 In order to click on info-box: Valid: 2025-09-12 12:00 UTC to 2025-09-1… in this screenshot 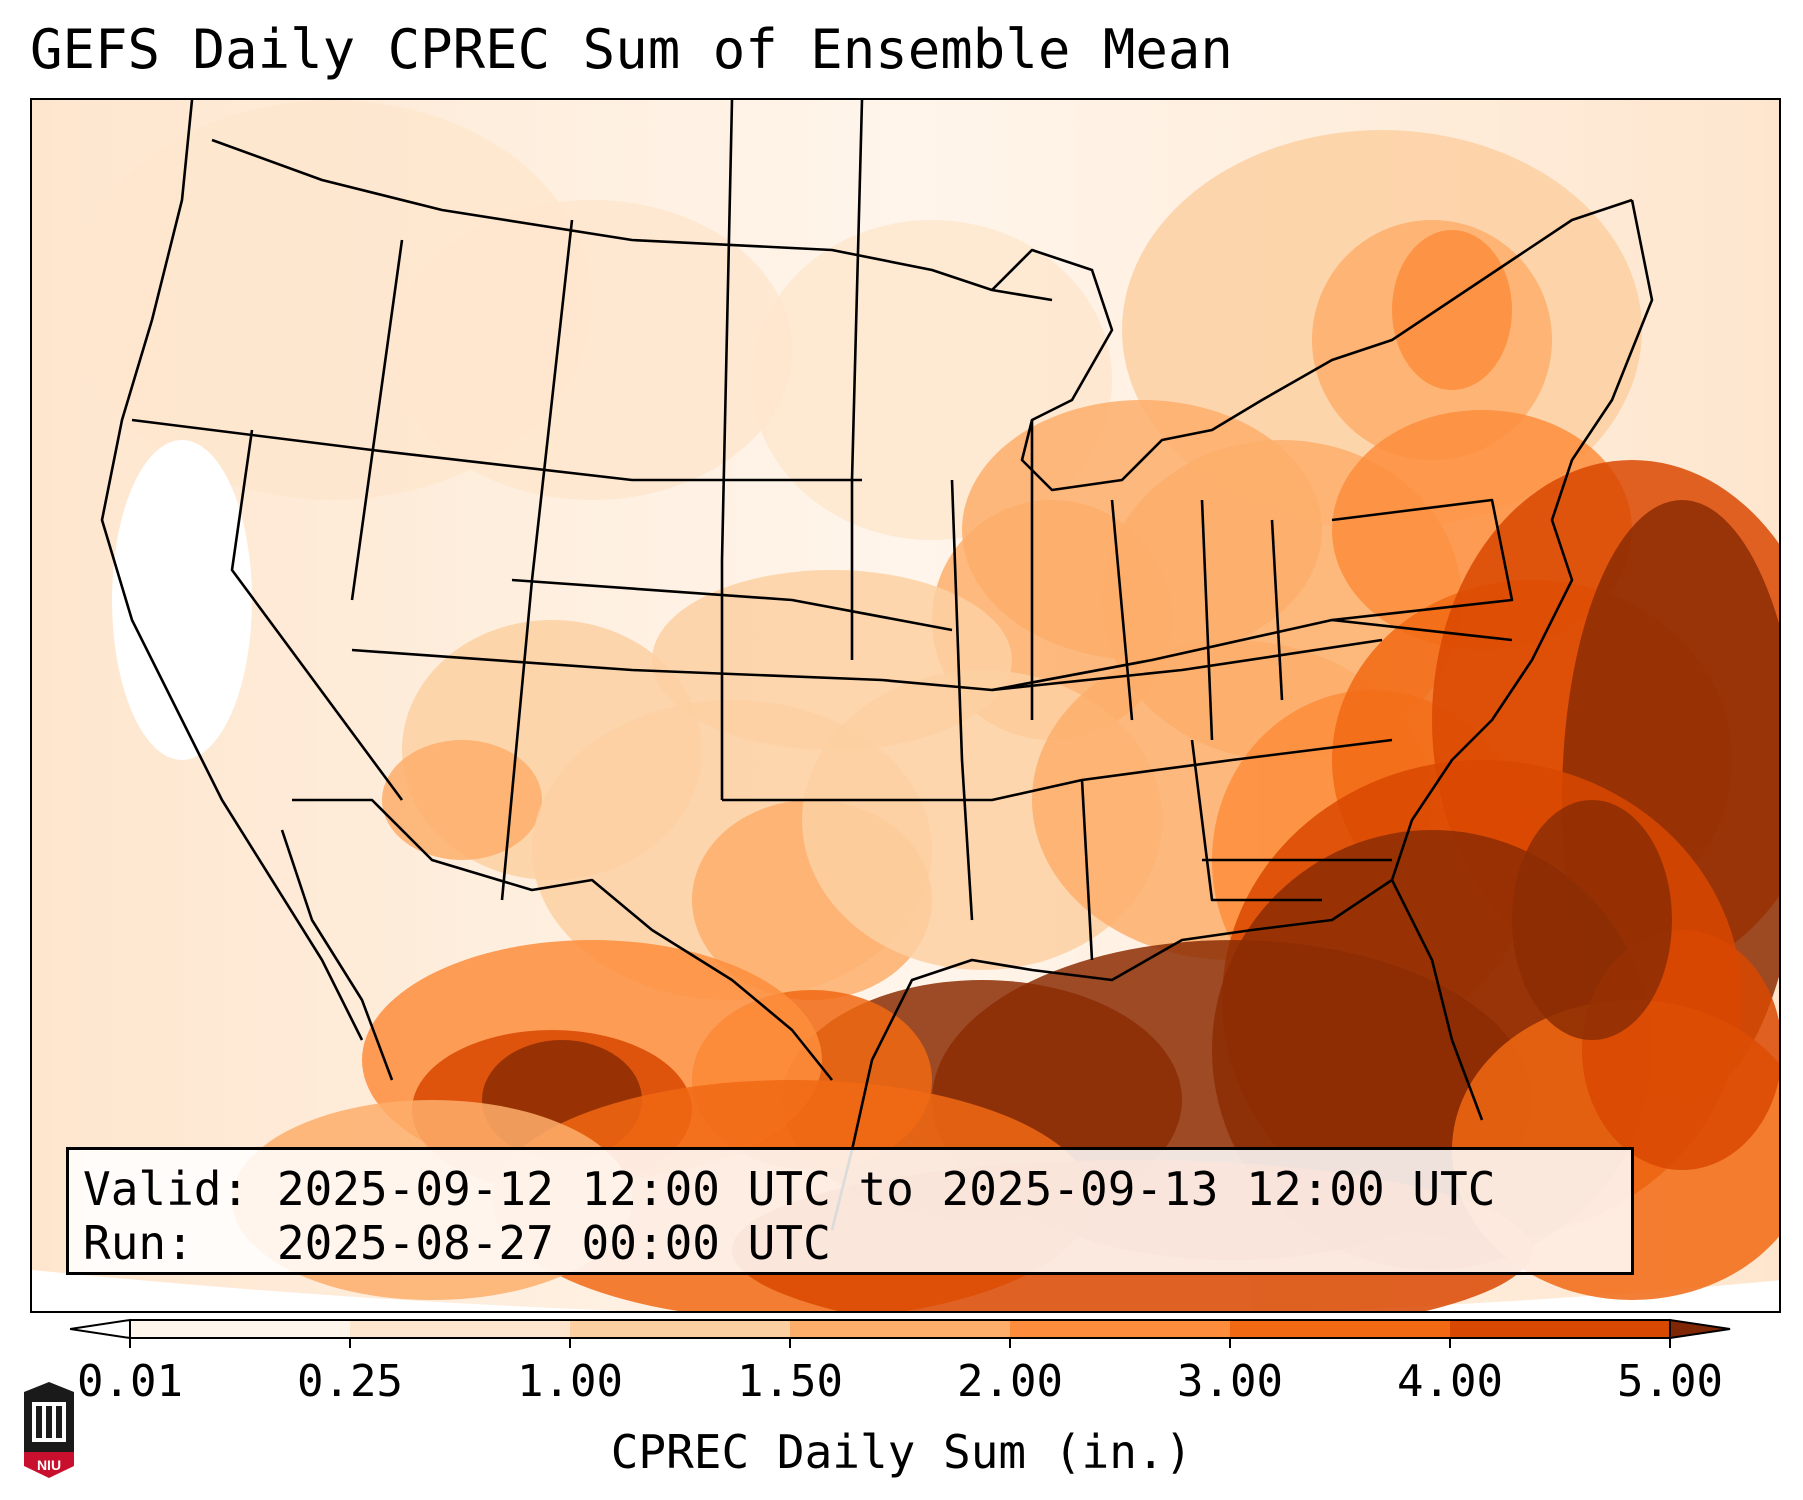, I will do `click(850, 1211)`.